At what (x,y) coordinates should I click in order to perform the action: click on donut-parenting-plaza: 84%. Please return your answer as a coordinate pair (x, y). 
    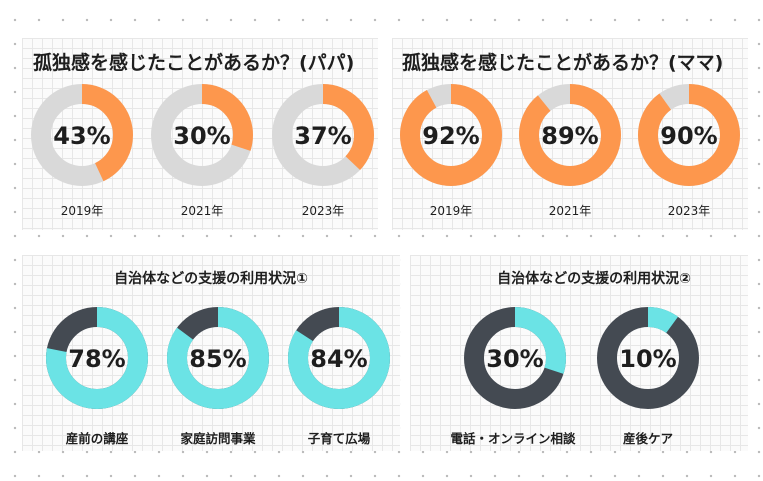
    Looking at the image, I should click on (339, 358).